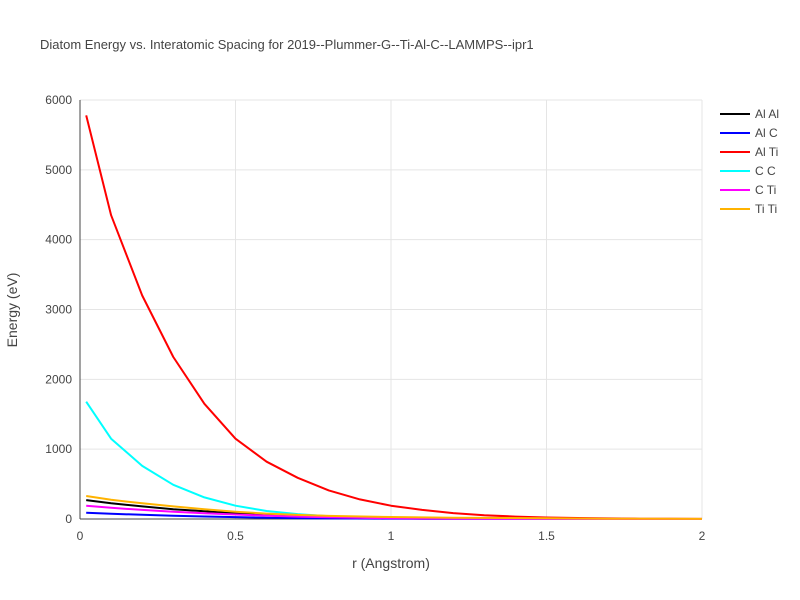  Describe the element at coordinates (765, 190) in the screenshot. I see `legend-label: C Ti` at that location.